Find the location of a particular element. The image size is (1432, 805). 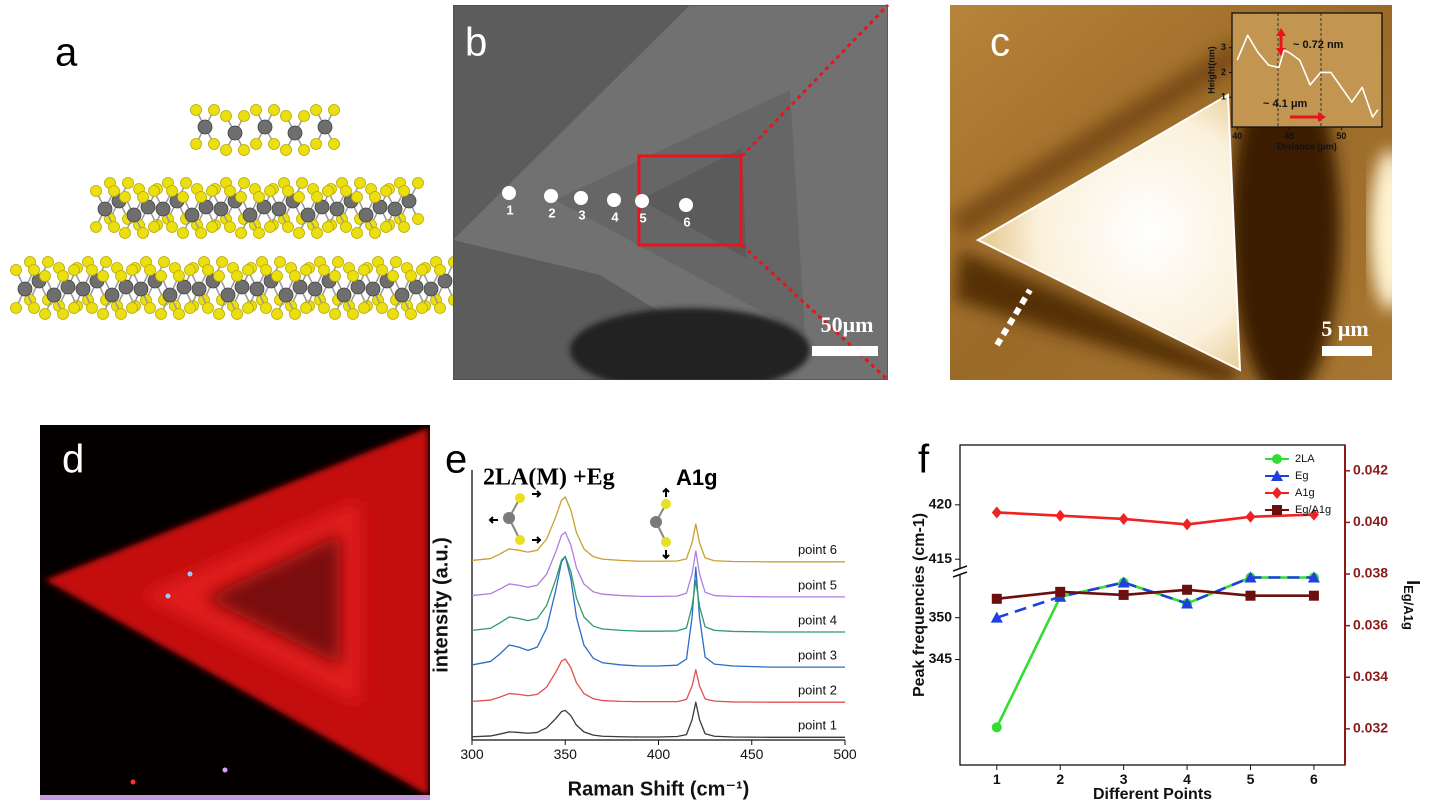

x-tick-label: 450 is located at coordinates (752, 754).